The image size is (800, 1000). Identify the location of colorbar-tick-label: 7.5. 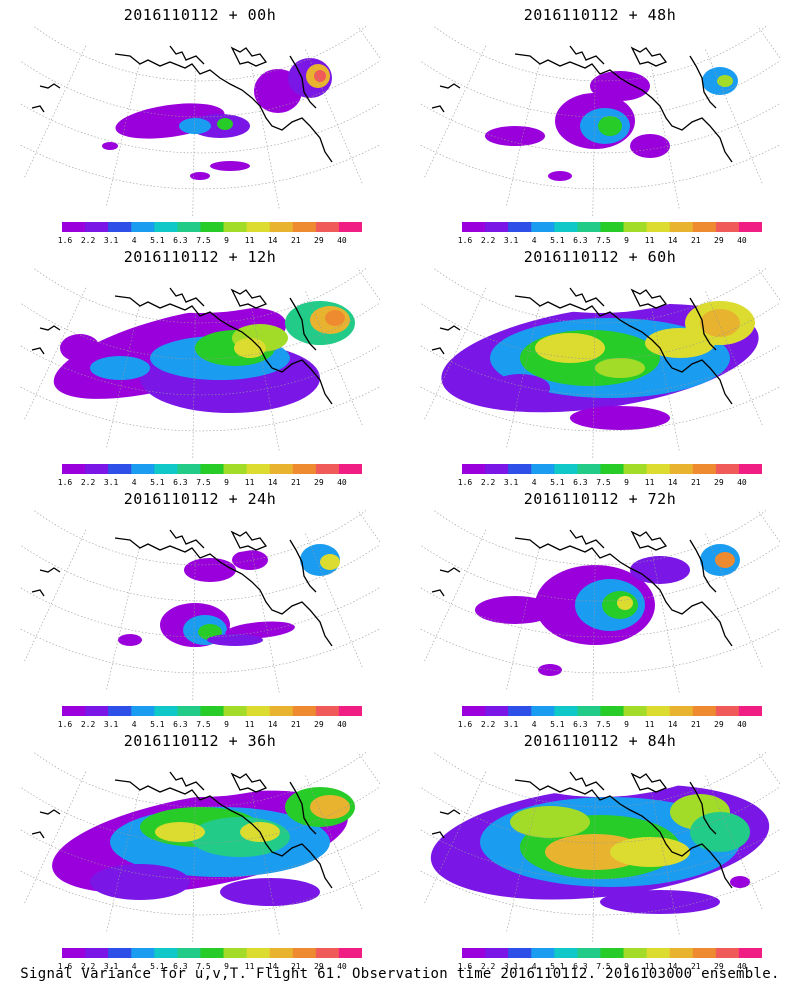
(203, 724).